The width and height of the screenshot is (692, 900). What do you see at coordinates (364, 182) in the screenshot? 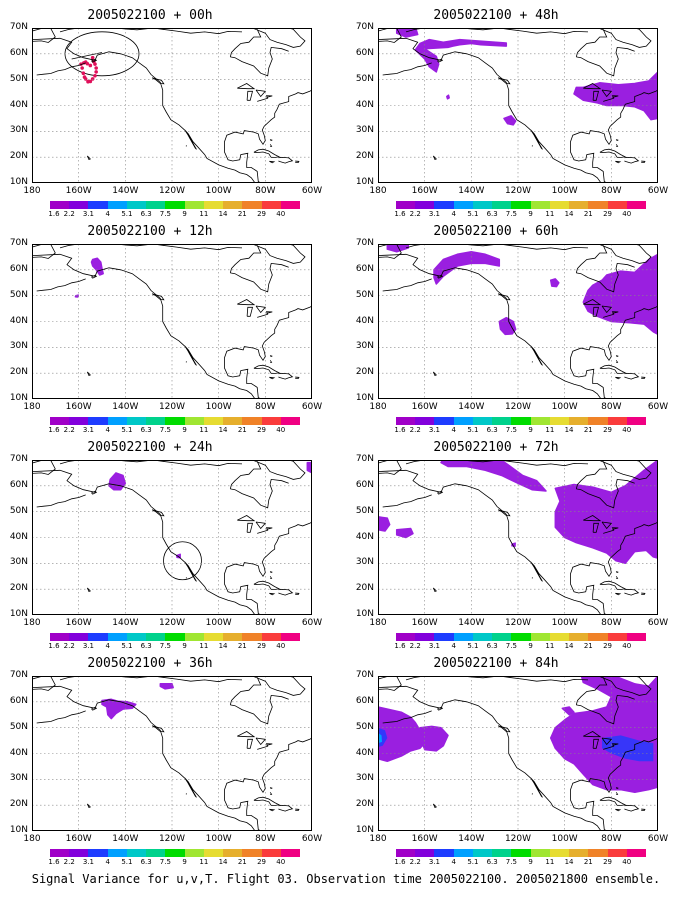
I see `lat-label: 10N` at bounding box center [364, 182].